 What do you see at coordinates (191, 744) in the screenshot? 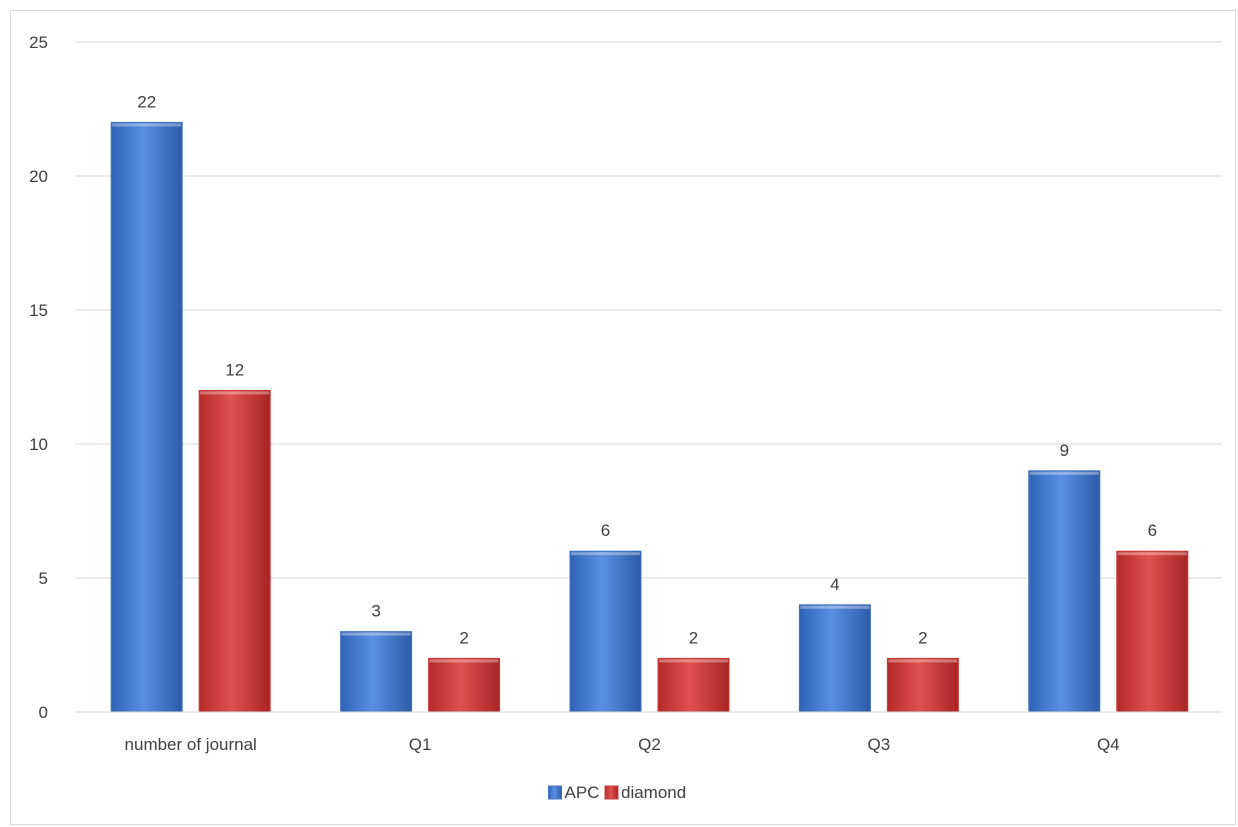
I see `x-tick-label: number of journal` at bounding box center [191, 744].